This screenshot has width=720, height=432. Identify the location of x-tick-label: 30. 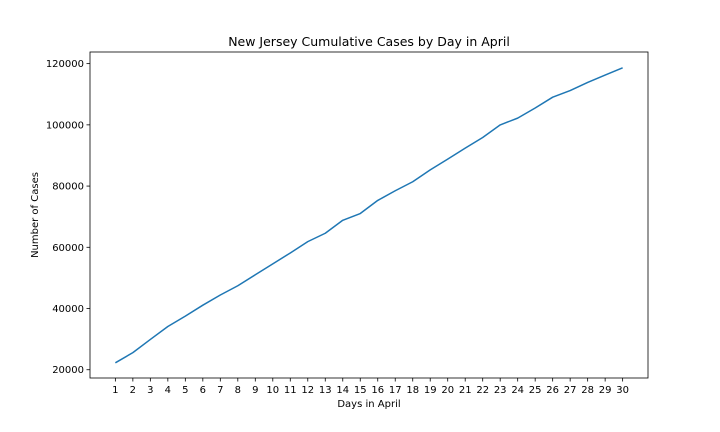
(622, 390).